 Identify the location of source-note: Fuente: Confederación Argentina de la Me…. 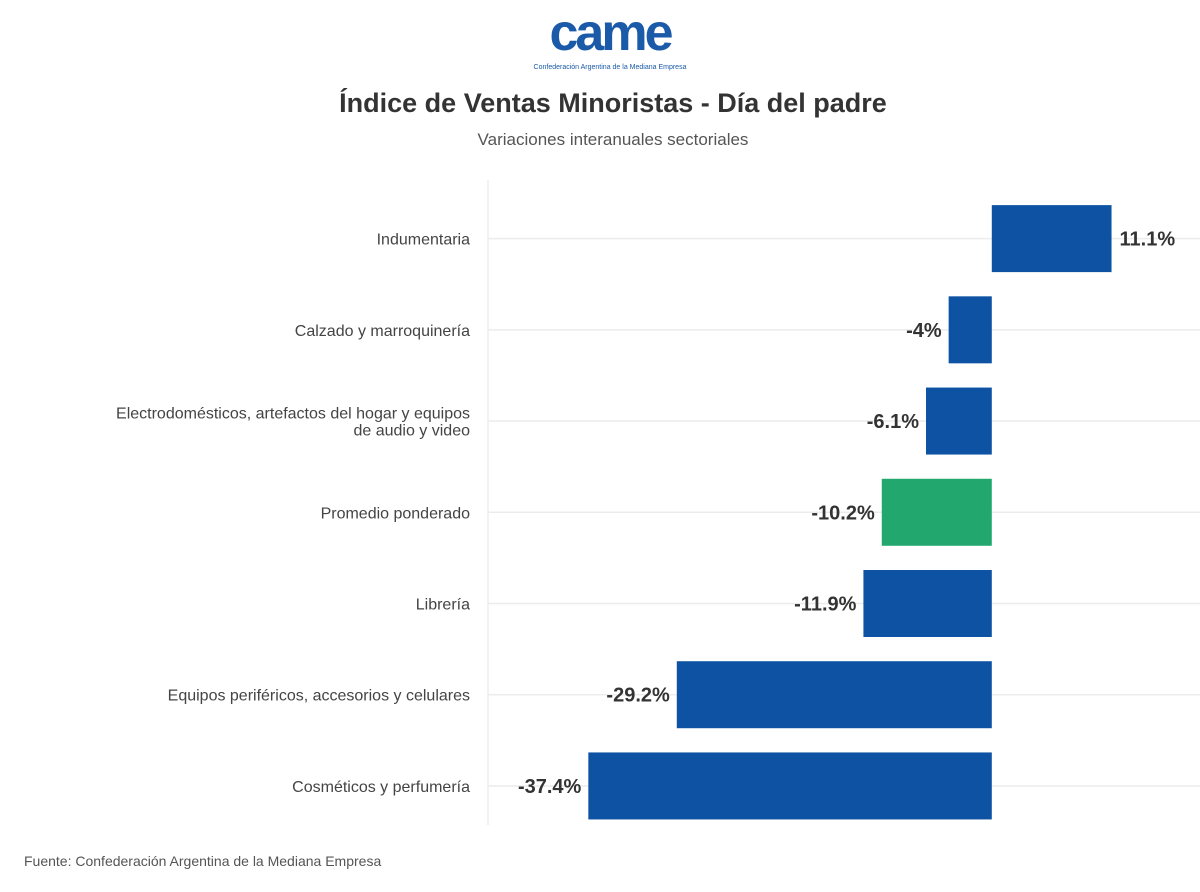
(203, 861).